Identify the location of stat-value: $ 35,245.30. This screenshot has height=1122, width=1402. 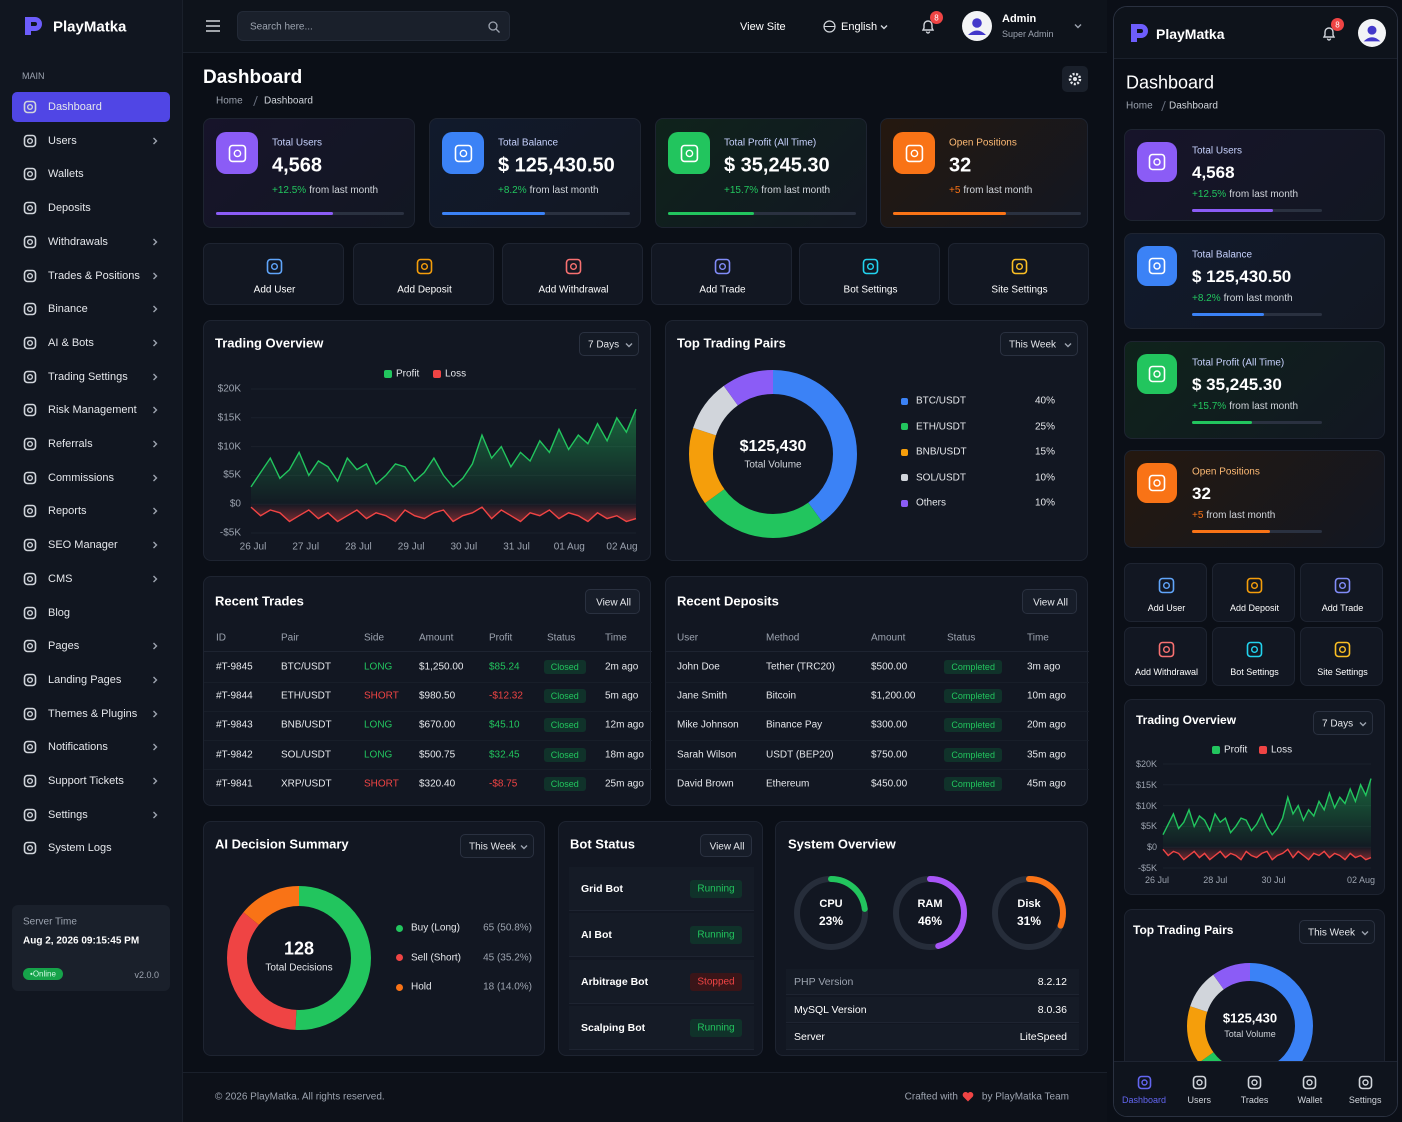
(1237, 384).